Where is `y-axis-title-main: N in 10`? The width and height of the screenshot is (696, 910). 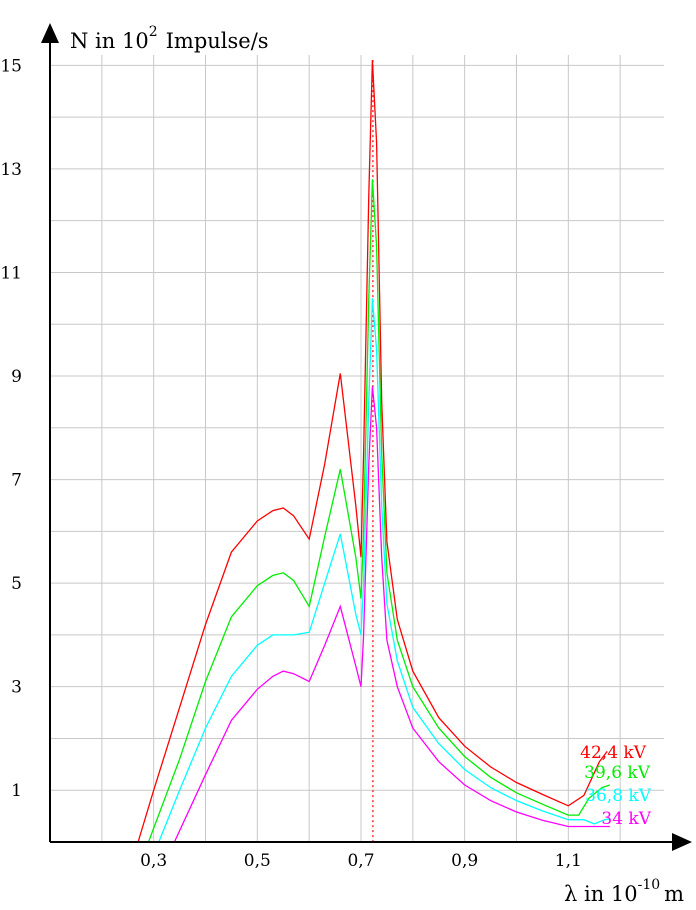
y-axis-title-main: N in 10 is located at coordinates (109, 41).